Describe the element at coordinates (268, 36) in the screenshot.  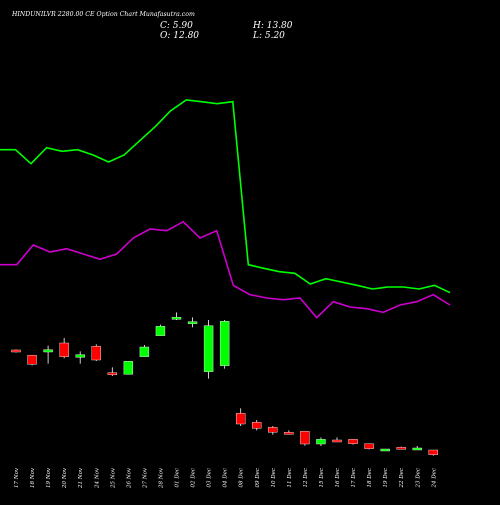
I see `low-value: L: 5.20` at that location.